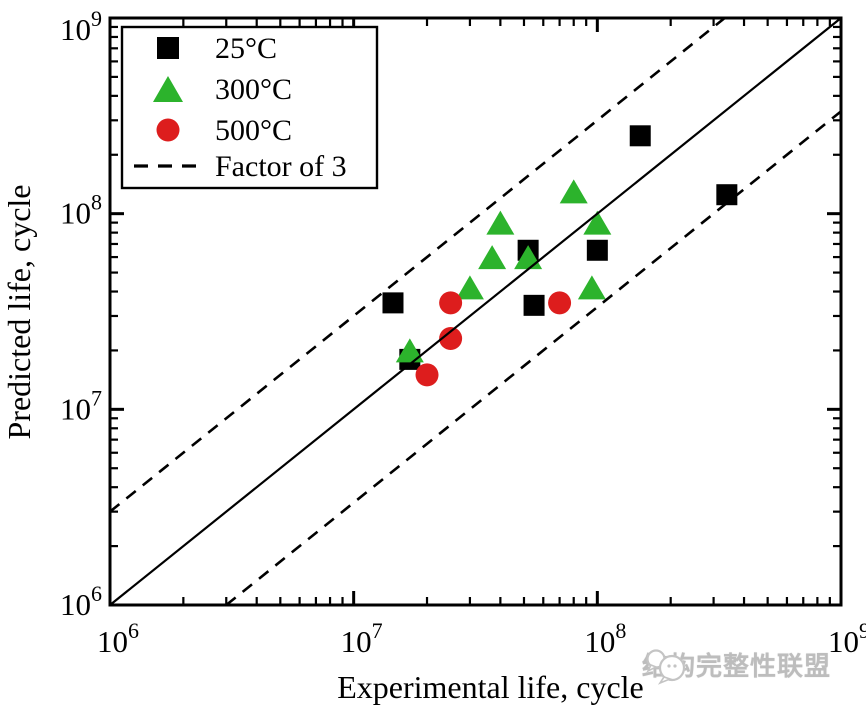 This screenshot has height=713, width=866. What do you see at coordinates (490, 687) in the screenshot?
I see `x-axis-title: Experimental life, cycle` at bounding box center [490, 687].